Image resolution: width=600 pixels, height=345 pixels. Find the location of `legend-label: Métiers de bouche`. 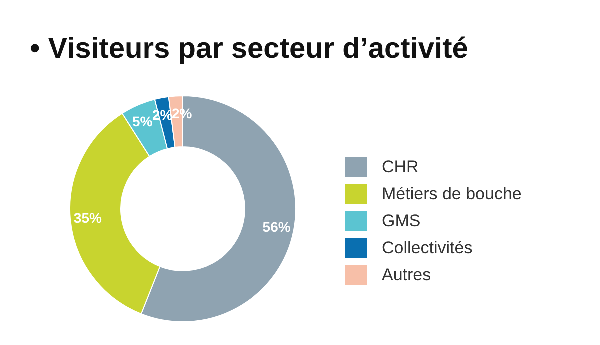

legend-label: Métiers de bouche is located at coordinates (452, 194).